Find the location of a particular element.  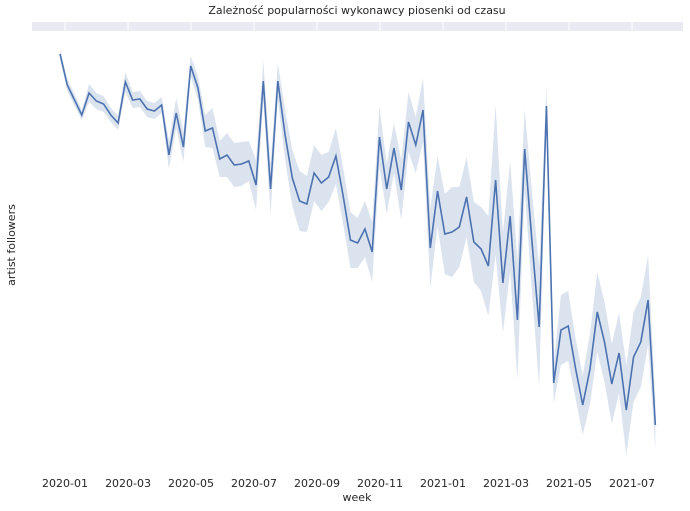

x-tick-label: 2021-07 is located at coordinates (632, 483).